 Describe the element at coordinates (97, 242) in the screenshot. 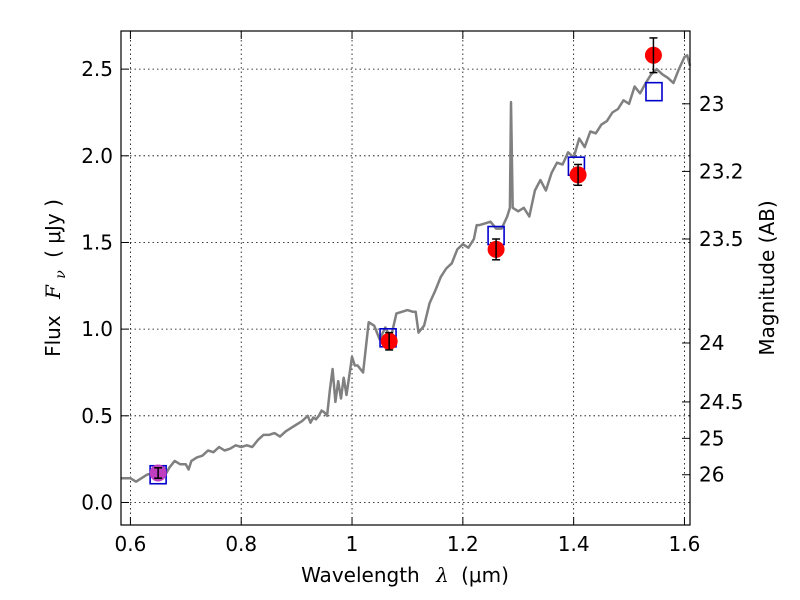

I see `y-tick-label-3: 1.5` at that location.